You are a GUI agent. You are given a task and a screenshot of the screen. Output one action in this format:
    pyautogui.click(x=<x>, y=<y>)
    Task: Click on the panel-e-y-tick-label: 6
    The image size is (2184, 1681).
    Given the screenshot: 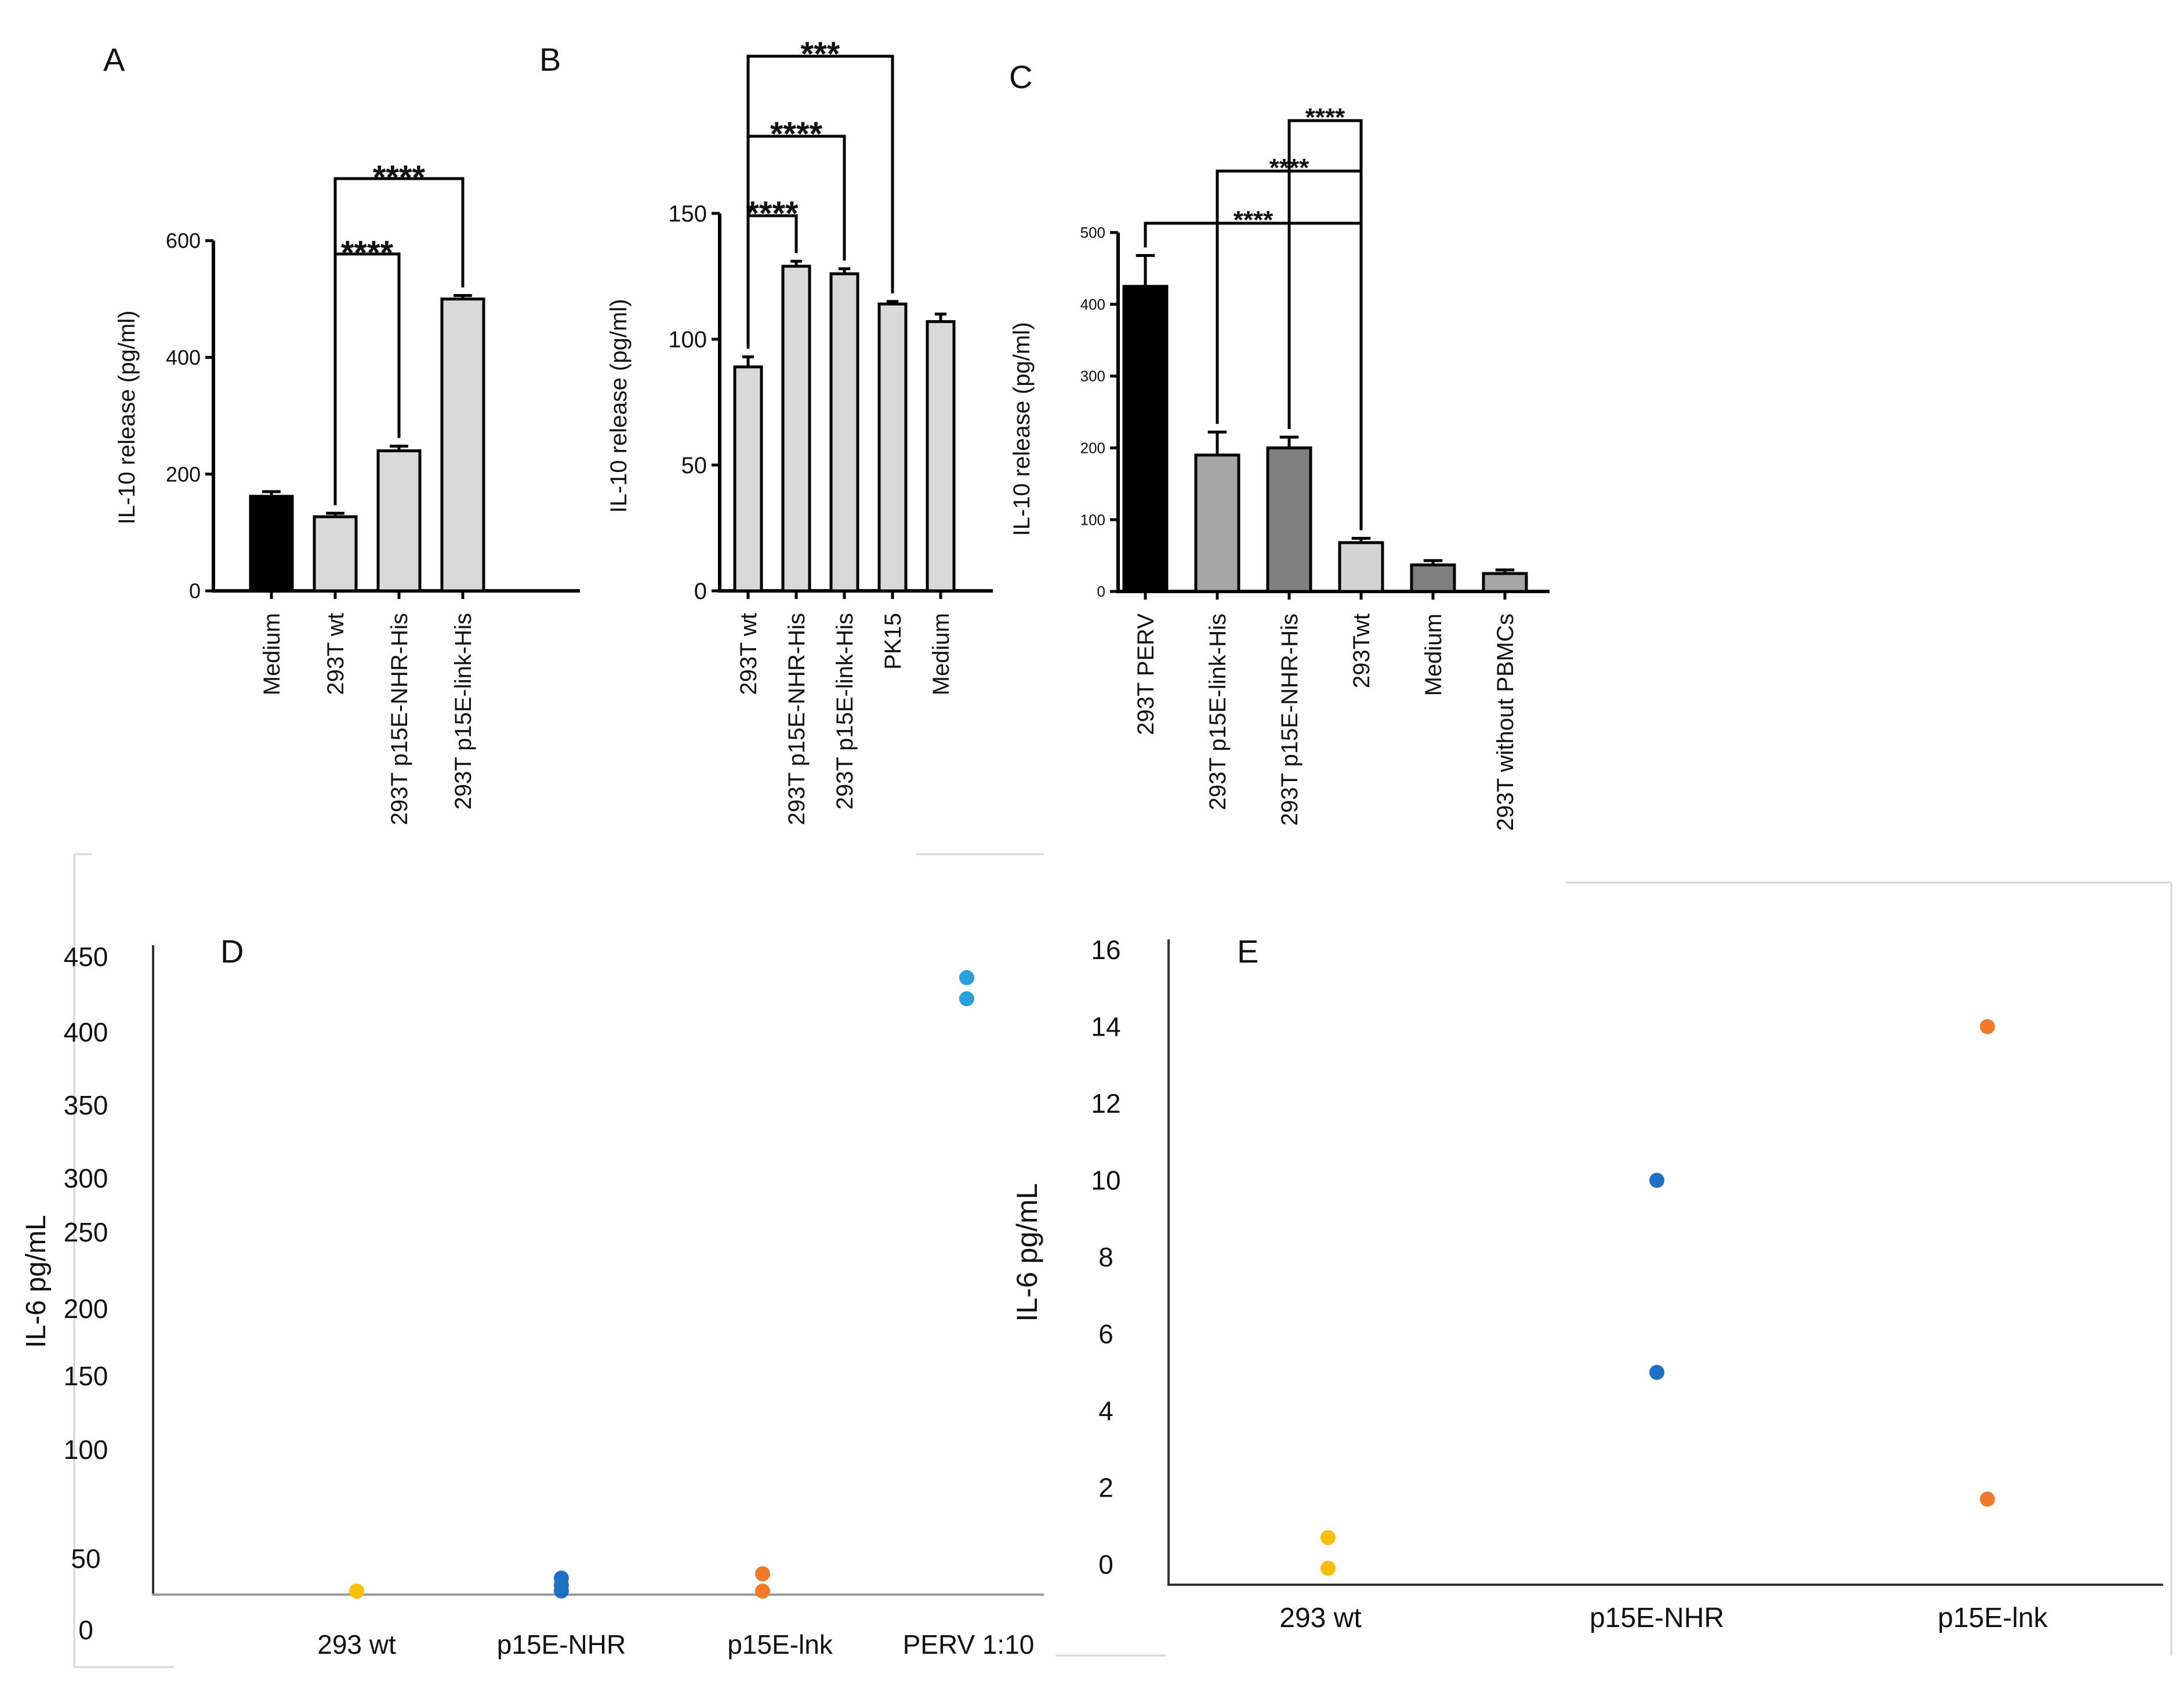 What is the action you would take?
    pyautogui.click(x=1105, y=1334)
    